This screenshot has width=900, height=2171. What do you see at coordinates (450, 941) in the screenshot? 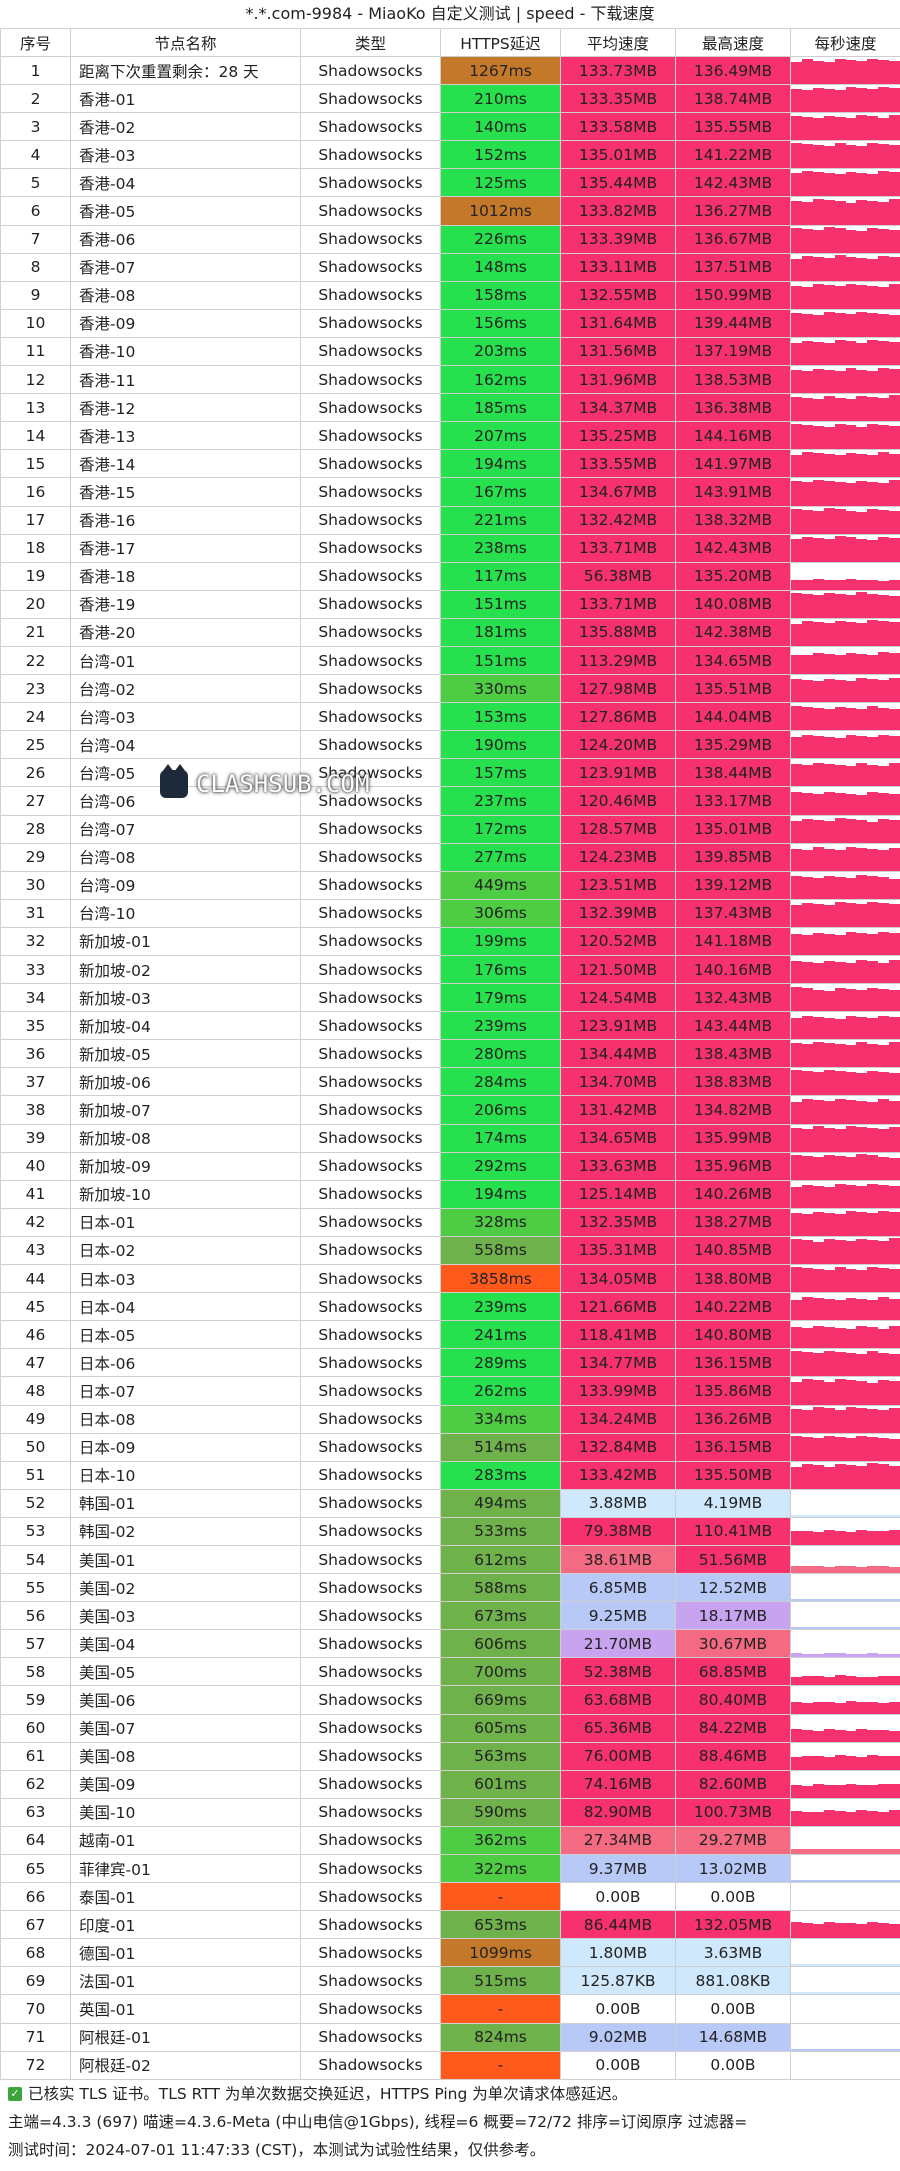
I see `table-row: 32 新加坡-01 Shadowsocks 199ms 120.52MB 141.18MB` at bounding box center [450, 941].